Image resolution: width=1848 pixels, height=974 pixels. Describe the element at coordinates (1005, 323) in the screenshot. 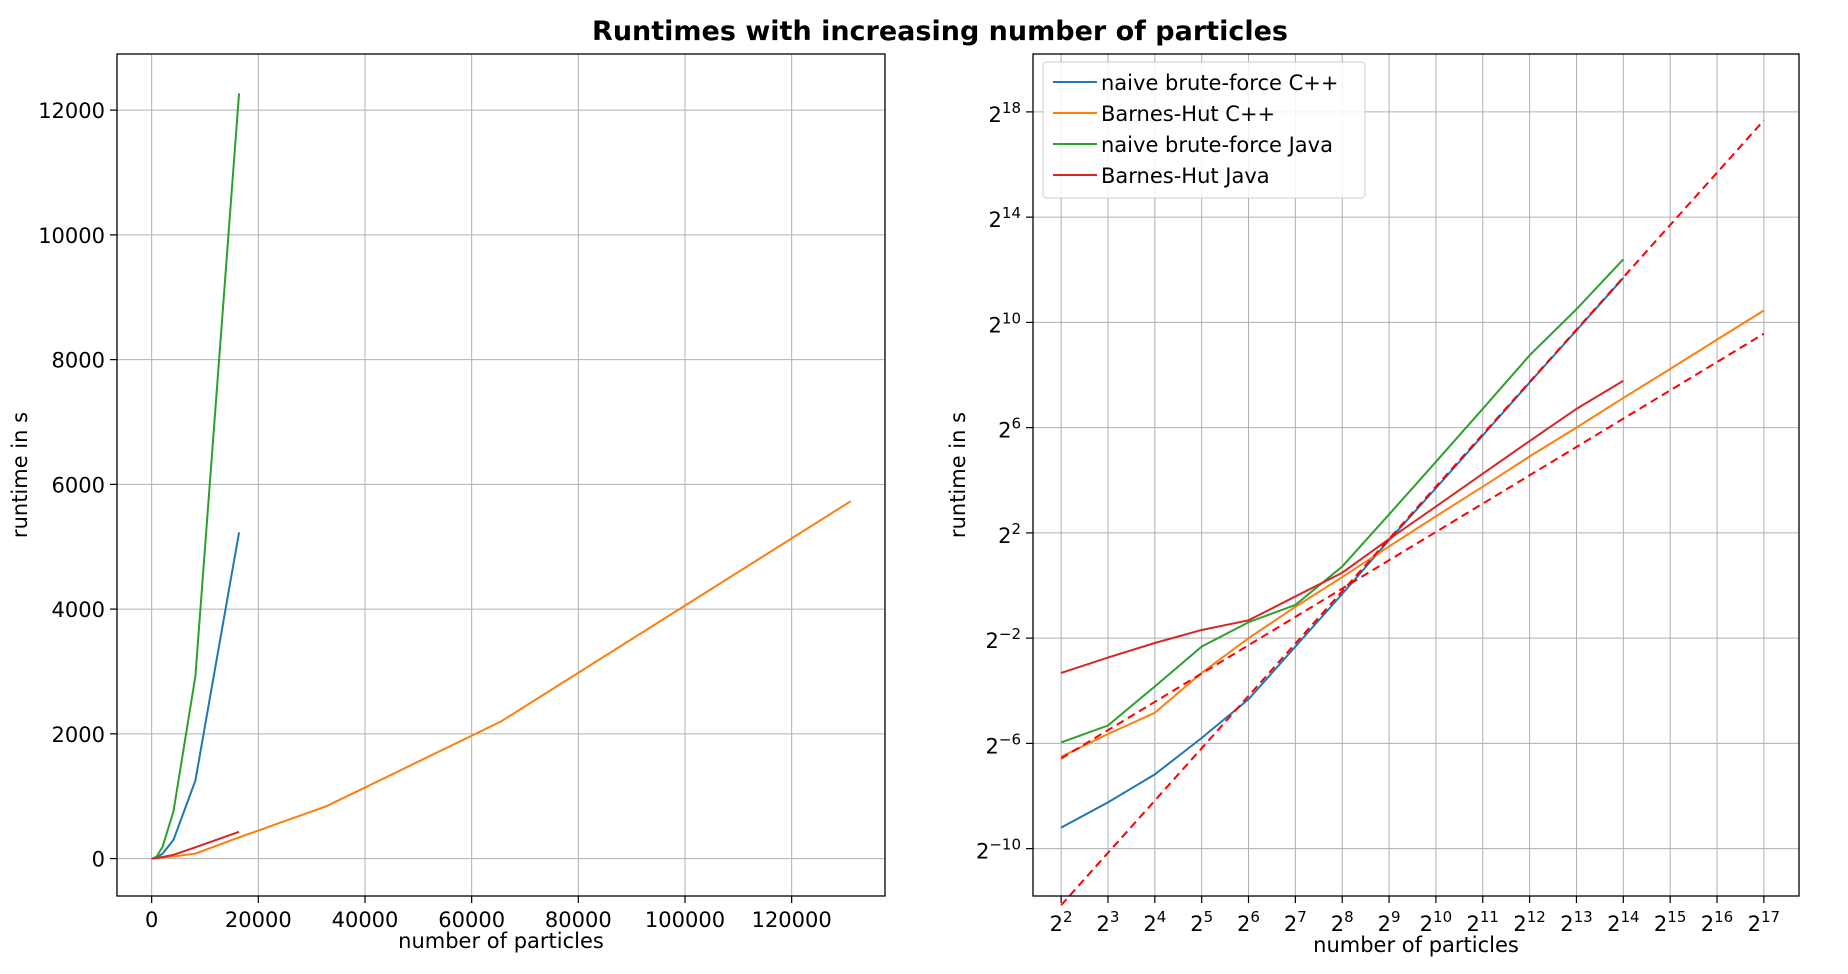

I see `right-y-tick-label: 210` at that location.